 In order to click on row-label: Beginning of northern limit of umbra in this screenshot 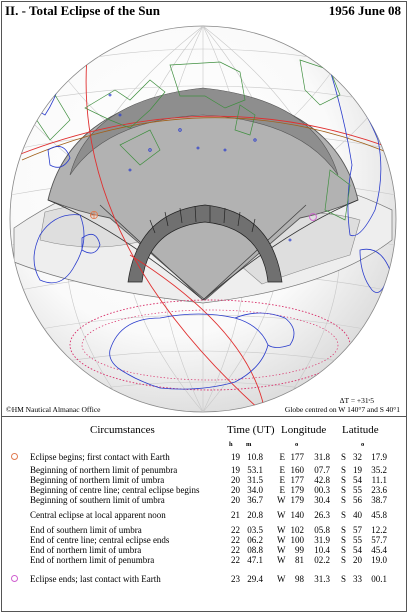, I will do `click(97, 480)`.